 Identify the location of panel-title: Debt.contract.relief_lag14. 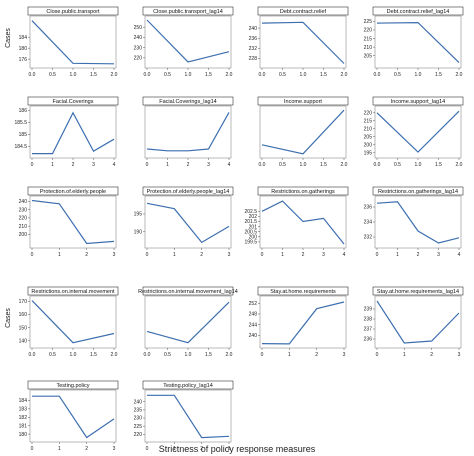
(418, 12).